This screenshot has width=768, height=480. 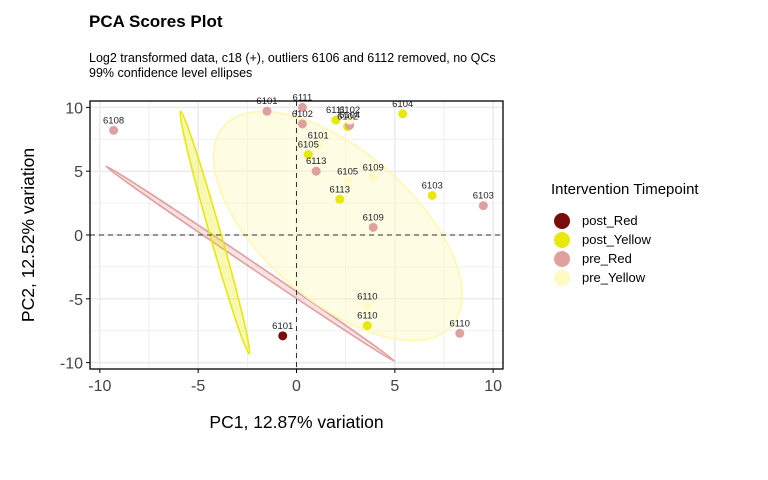 I want to click on legend-label-pre-yellow: pre_Yellow, so click(x=614, y=277).